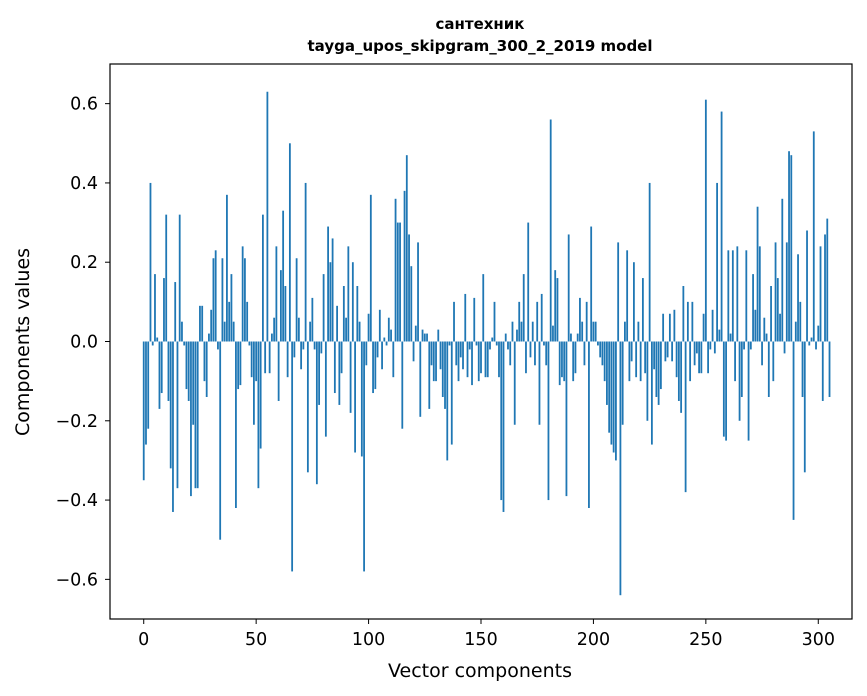 Image resolution: width=867 pixels, height=696 pixels. Describe the element at coordinates (480, 24) in the screenshot. I see `chart-title: сантехник` at that location.